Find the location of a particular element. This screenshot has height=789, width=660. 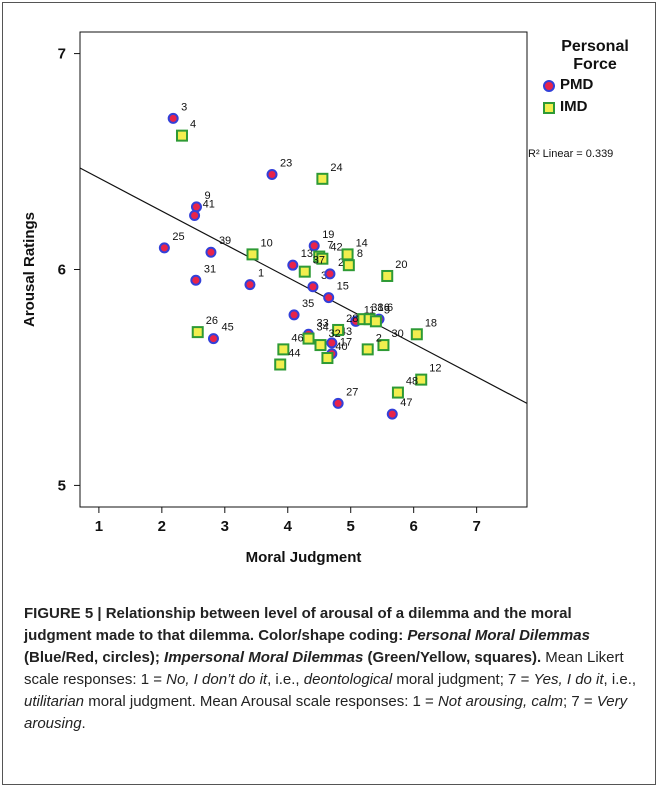

x-tick-label: 4 is located at coordinates (288, 526).